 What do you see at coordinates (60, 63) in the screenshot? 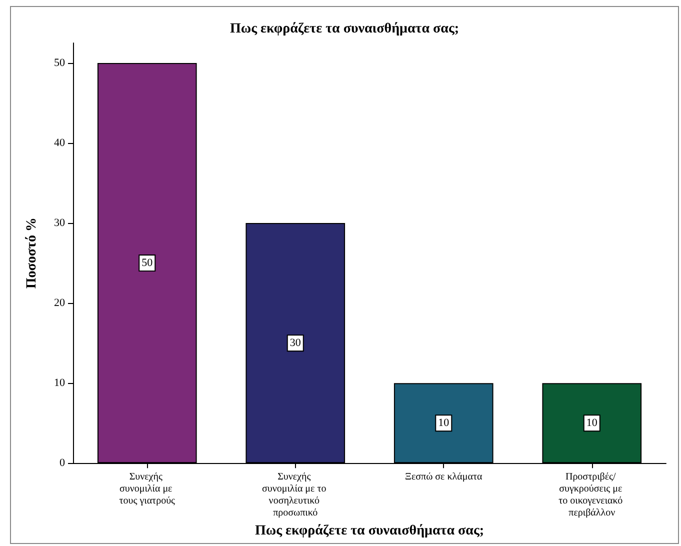
I see `y-tick-label: 50` at bounding box center [60, 63].